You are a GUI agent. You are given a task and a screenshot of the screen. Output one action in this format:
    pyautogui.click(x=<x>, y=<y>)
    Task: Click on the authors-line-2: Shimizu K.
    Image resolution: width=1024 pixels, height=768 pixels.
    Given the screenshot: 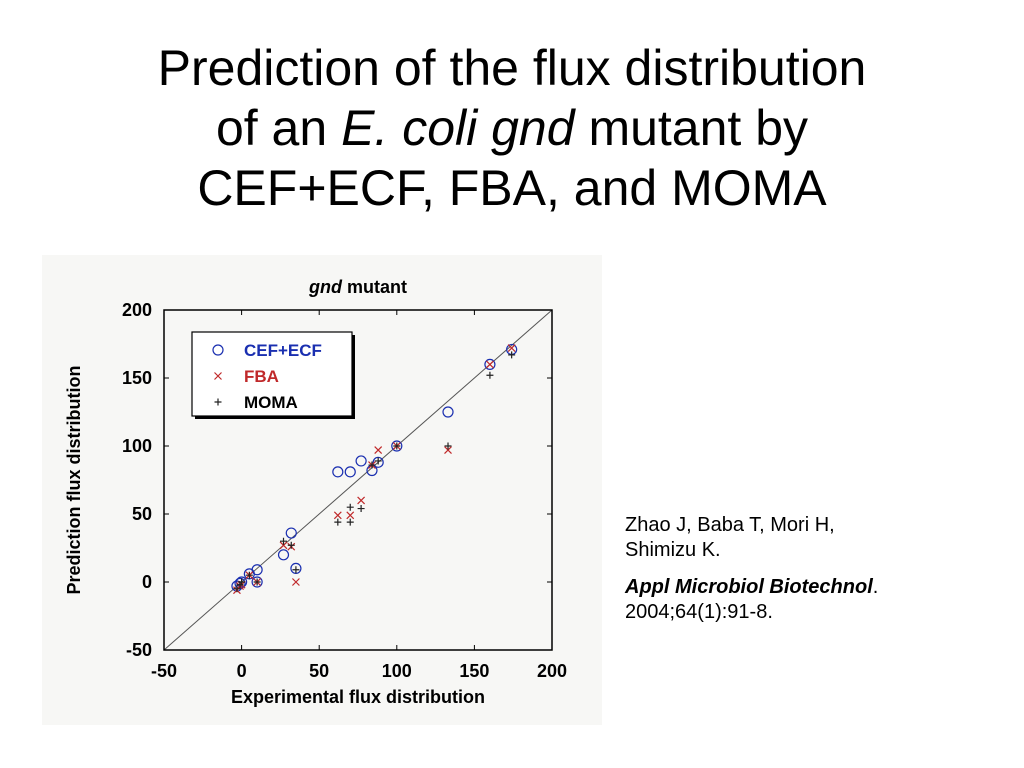 What is the action you would take?
    pyautogui.click(x=673, y=550)
    